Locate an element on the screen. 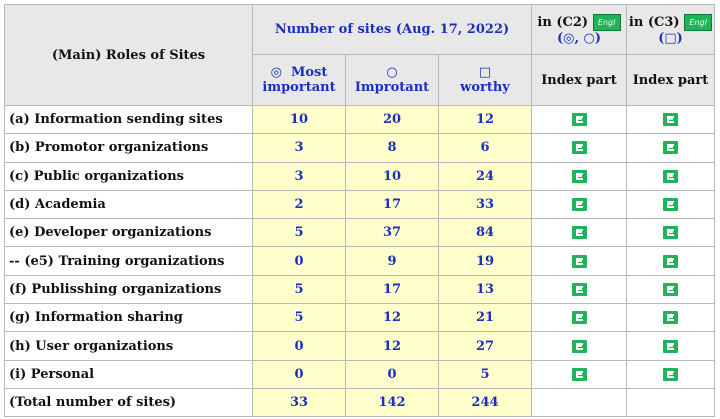 The width and height of the screenshot is (720, 419). total-important: 142 is located at coordinates (392, 402).